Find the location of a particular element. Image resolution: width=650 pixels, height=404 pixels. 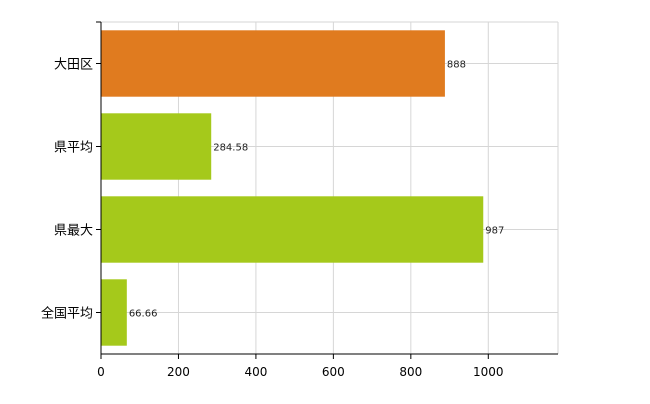

category-label: 県最大 is located at coordinates (73, 231).